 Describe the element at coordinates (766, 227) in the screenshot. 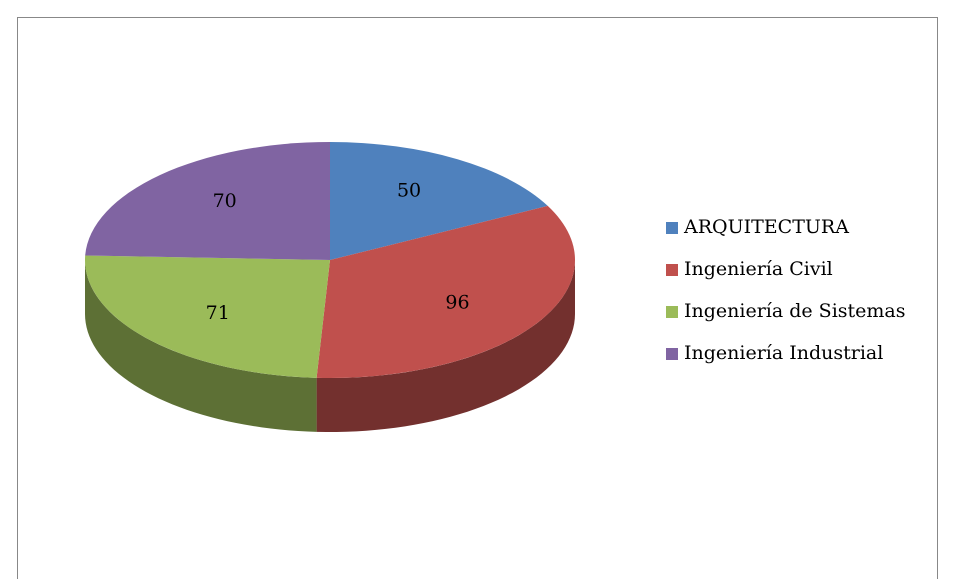

I see `legend-label: ARQUITECTURA` at that location.